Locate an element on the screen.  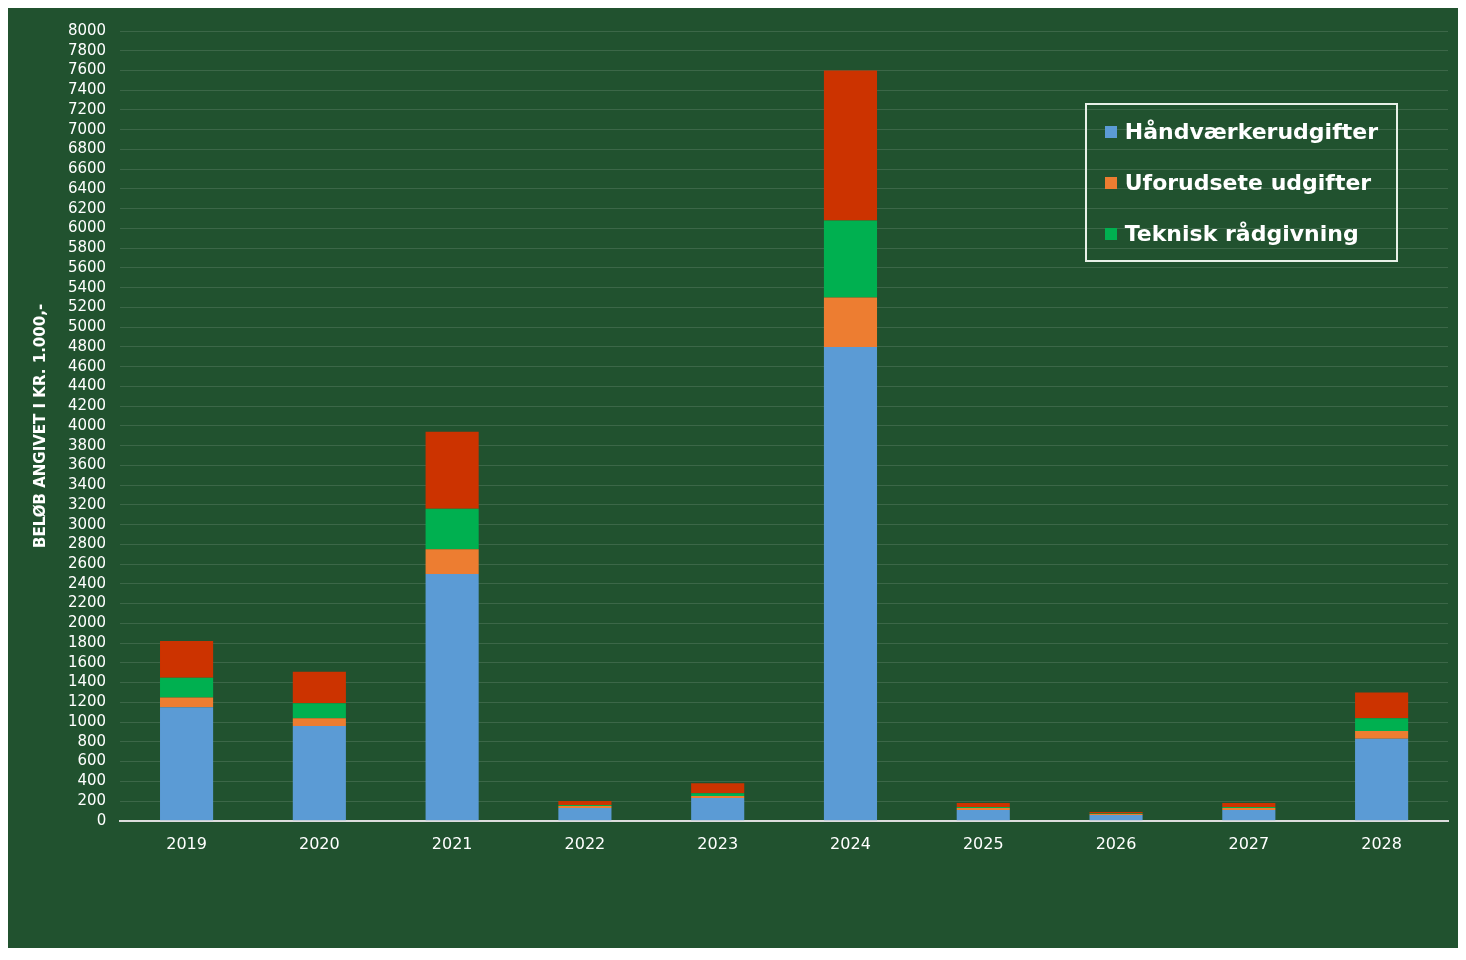
x-tick-label: 2023 is located at coordinates (718, 843).